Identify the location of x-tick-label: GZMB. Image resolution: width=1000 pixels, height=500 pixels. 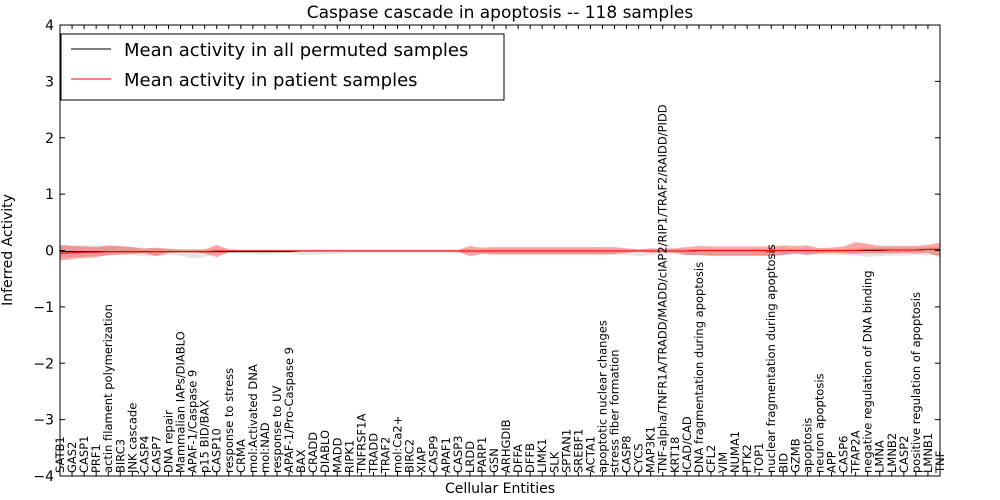
(795, 455).